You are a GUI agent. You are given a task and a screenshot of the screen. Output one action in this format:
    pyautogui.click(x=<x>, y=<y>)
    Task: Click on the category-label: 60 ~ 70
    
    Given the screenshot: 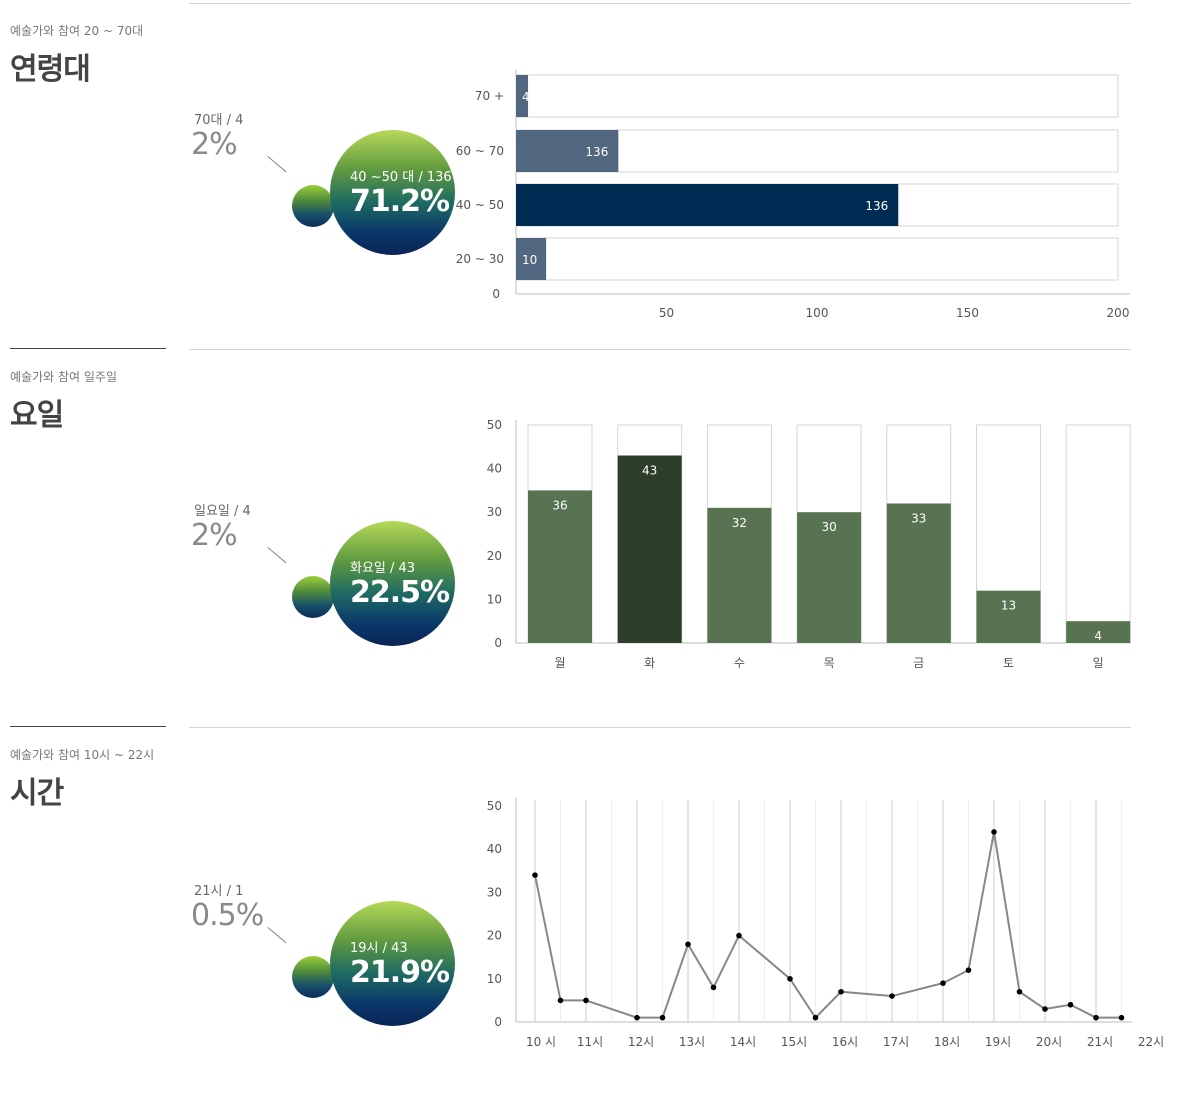 What is the action you would take?
    pyautogui.click(x=480, y=151)
    